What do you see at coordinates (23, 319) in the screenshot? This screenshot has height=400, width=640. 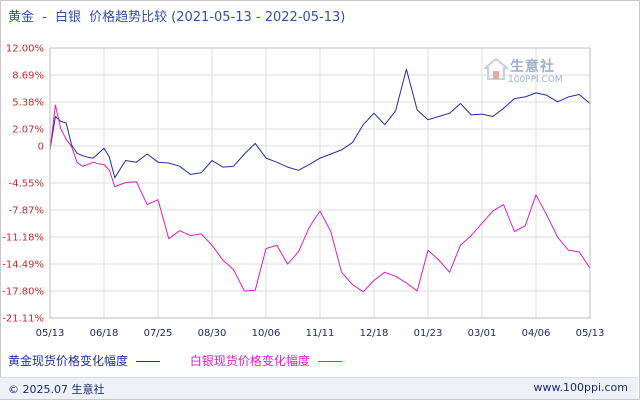 I see `y-tick-label: -21.11%` at bounding box center [23, 319].